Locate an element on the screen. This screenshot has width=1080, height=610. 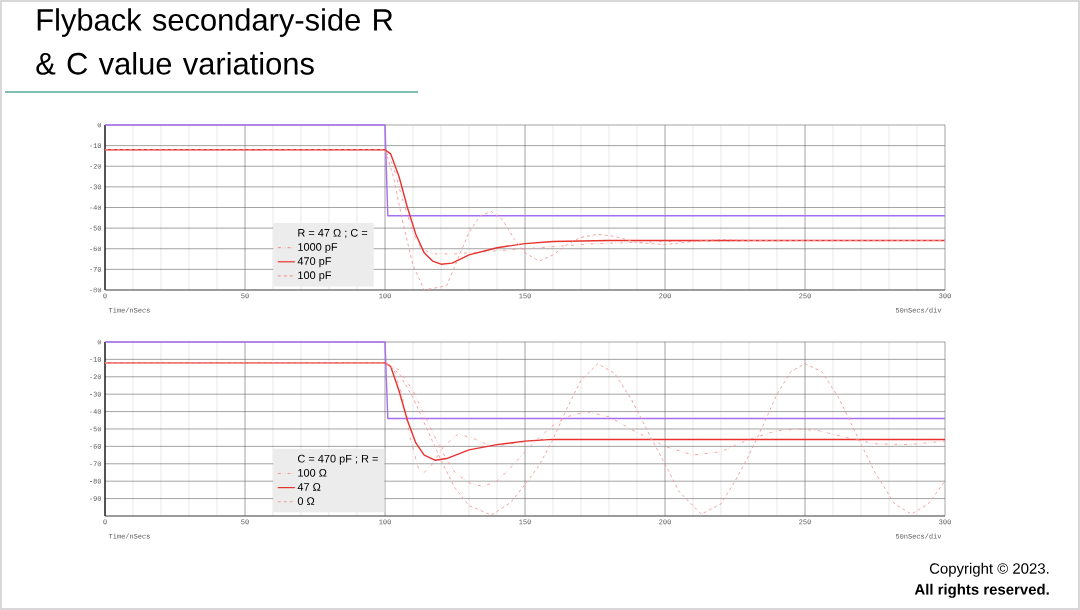
legend-label: 100 Ω is located at coordinates (312, 472).